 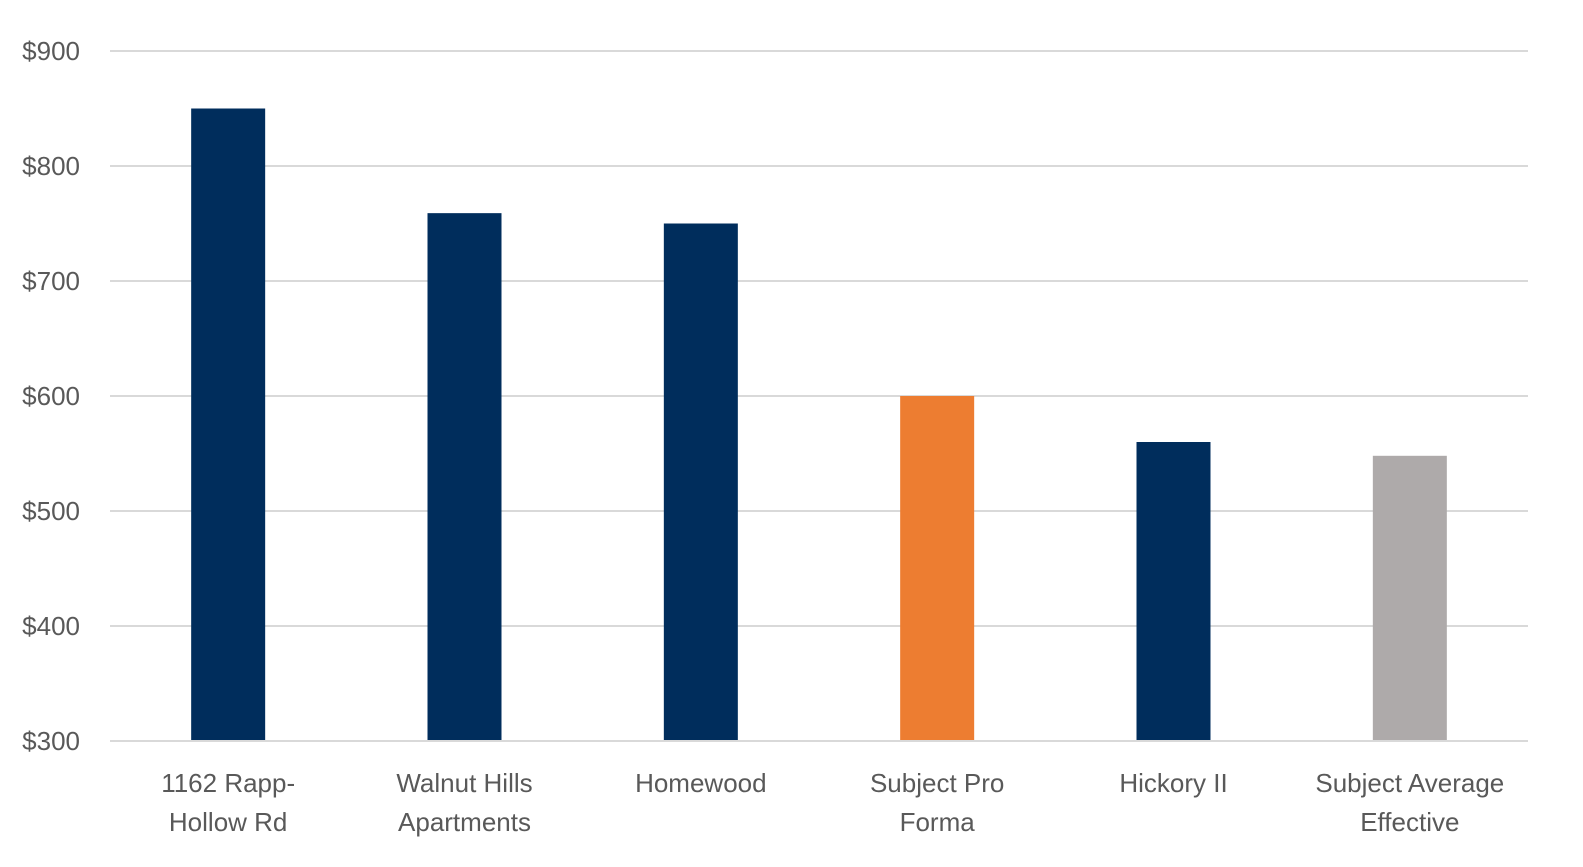 I want to click on y-tick-label: $400, so click(x=51, y=626).